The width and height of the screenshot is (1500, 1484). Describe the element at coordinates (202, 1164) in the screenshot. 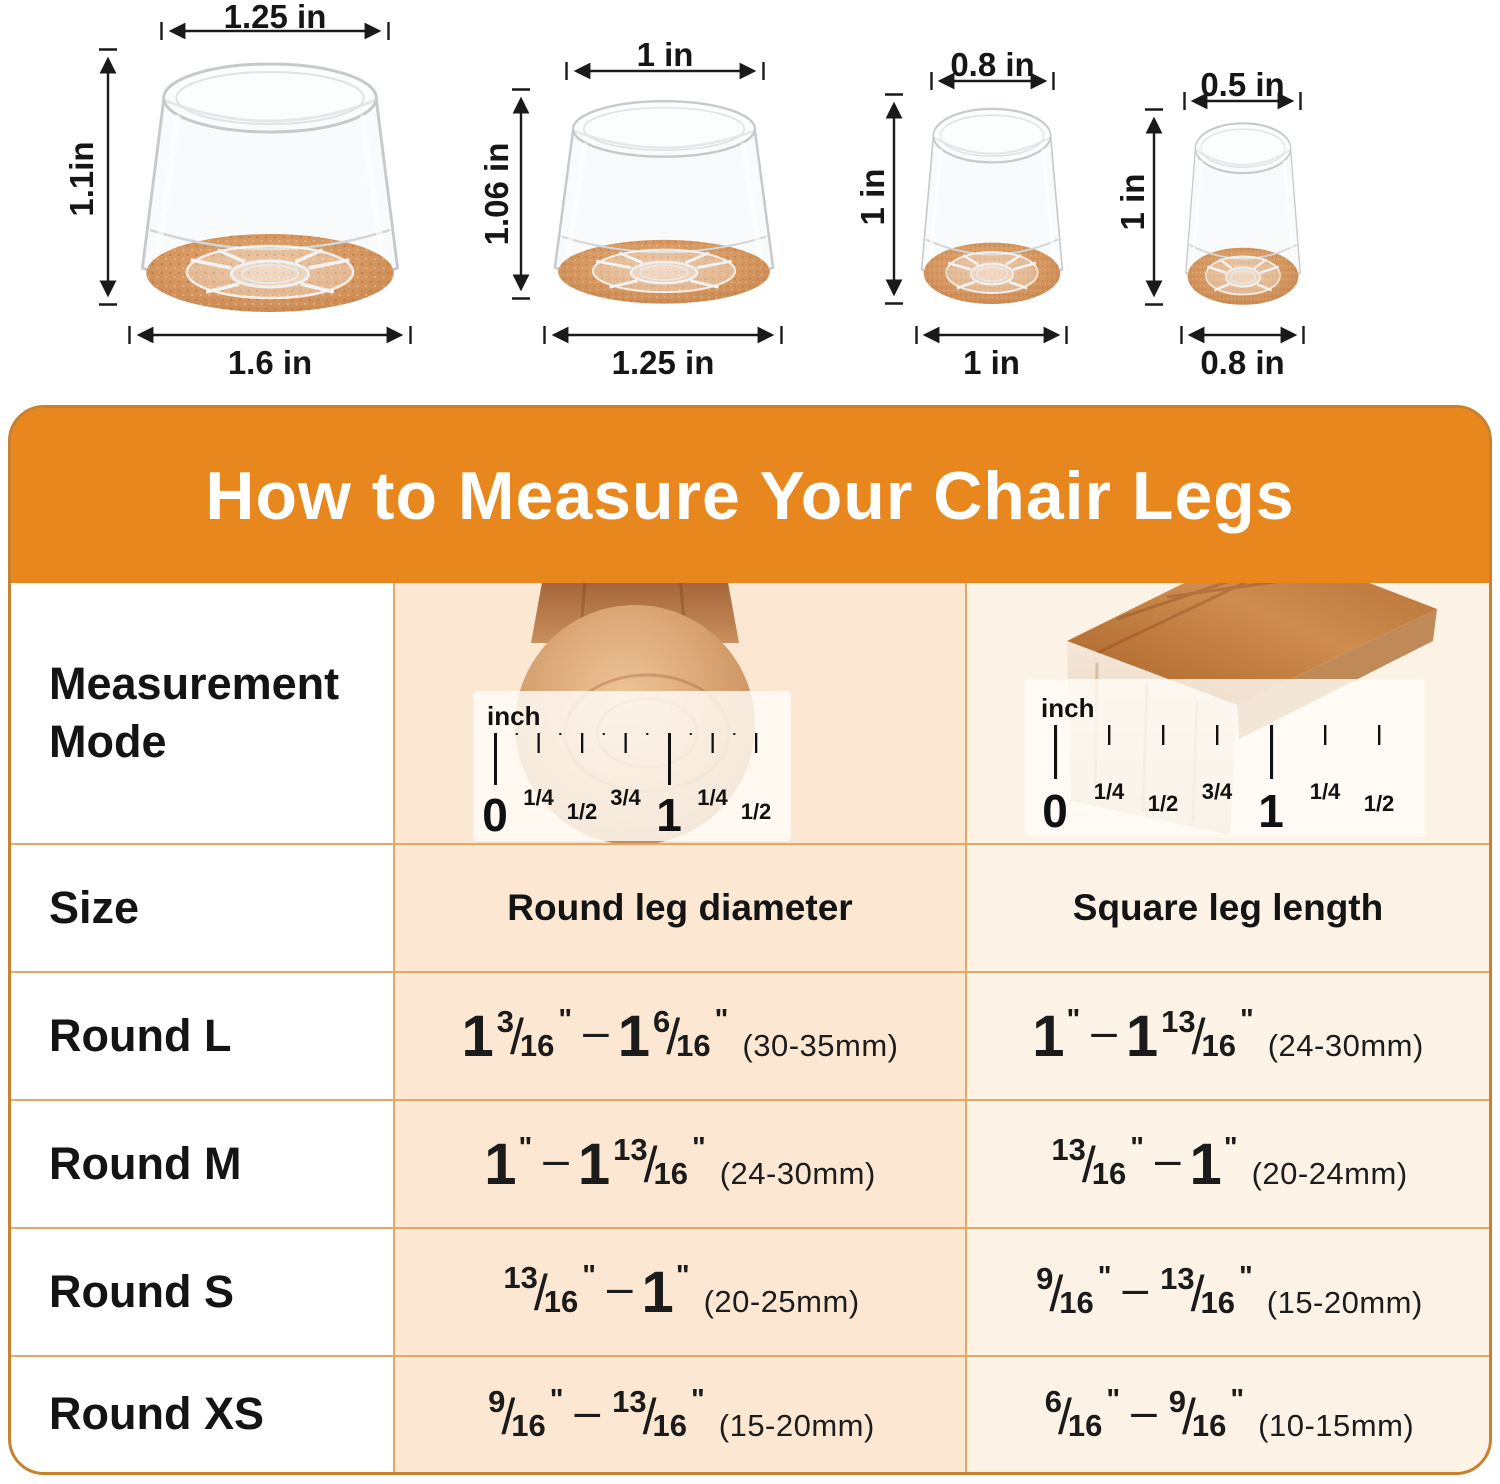

I see `row-label-round-m: Round M` at that location.